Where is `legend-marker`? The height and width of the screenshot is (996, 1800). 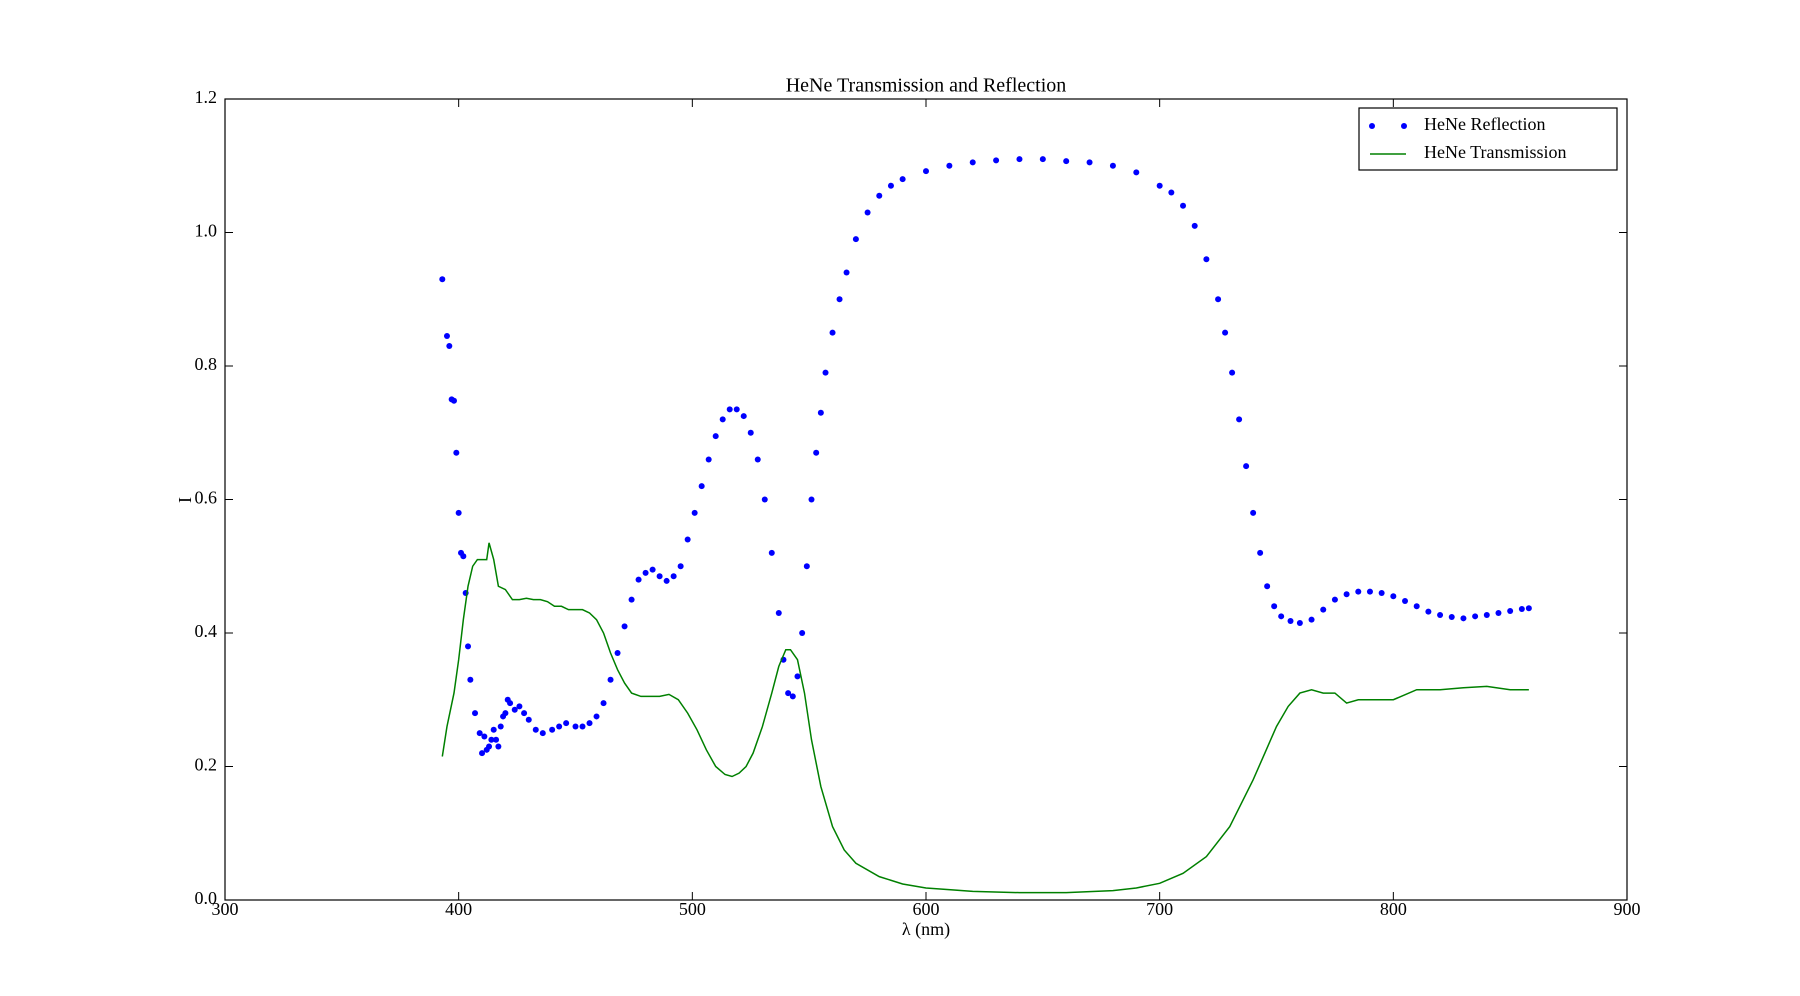 legend-marker is located at coordinates (1404, 126).